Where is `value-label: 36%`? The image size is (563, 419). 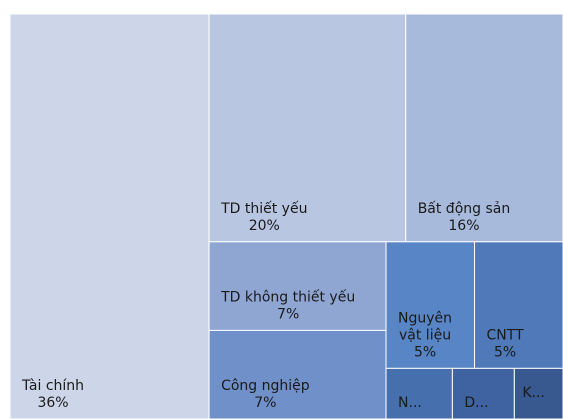
value-label: 36% is located at coordinates (52, 403).